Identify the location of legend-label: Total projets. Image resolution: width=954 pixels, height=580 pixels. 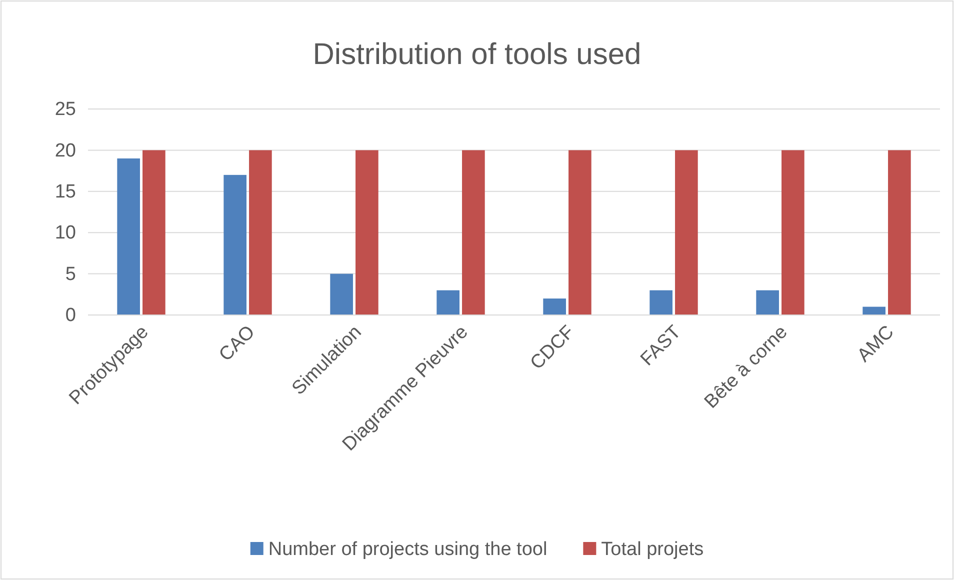
(652, 549).